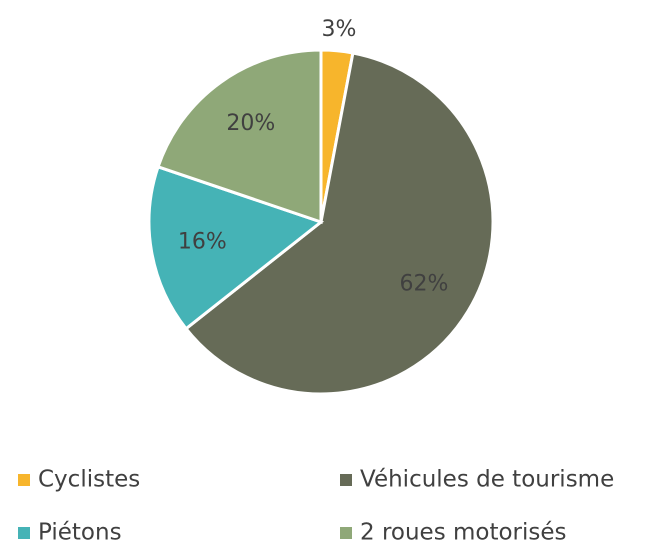 This screenshot has height=544, width=646. I want to click on legend-label: 2 roues motorisés, so click(463, 532).